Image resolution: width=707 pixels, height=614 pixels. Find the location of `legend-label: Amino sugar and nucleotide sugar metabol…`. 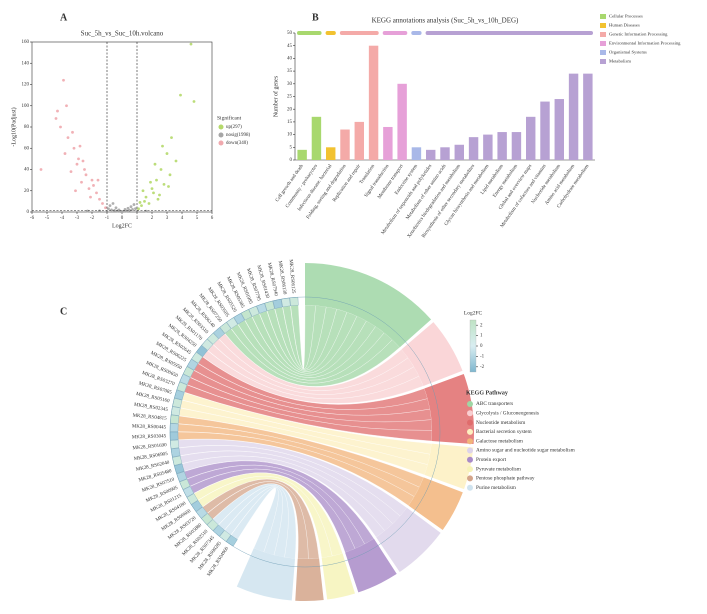

legend-label: Amino sugar and nucleotide sugar metabol… is located at coordinates (526, 451).